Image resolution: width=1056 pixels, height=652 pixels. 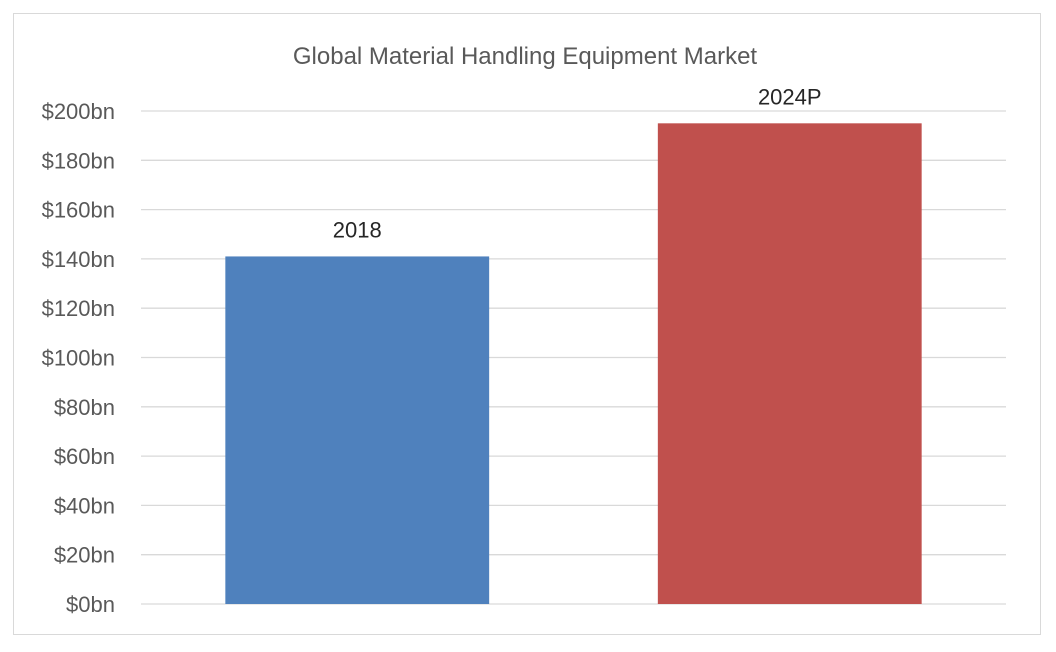 I want to click on y-tick-label: $100bn, so click(x=78, y=358).